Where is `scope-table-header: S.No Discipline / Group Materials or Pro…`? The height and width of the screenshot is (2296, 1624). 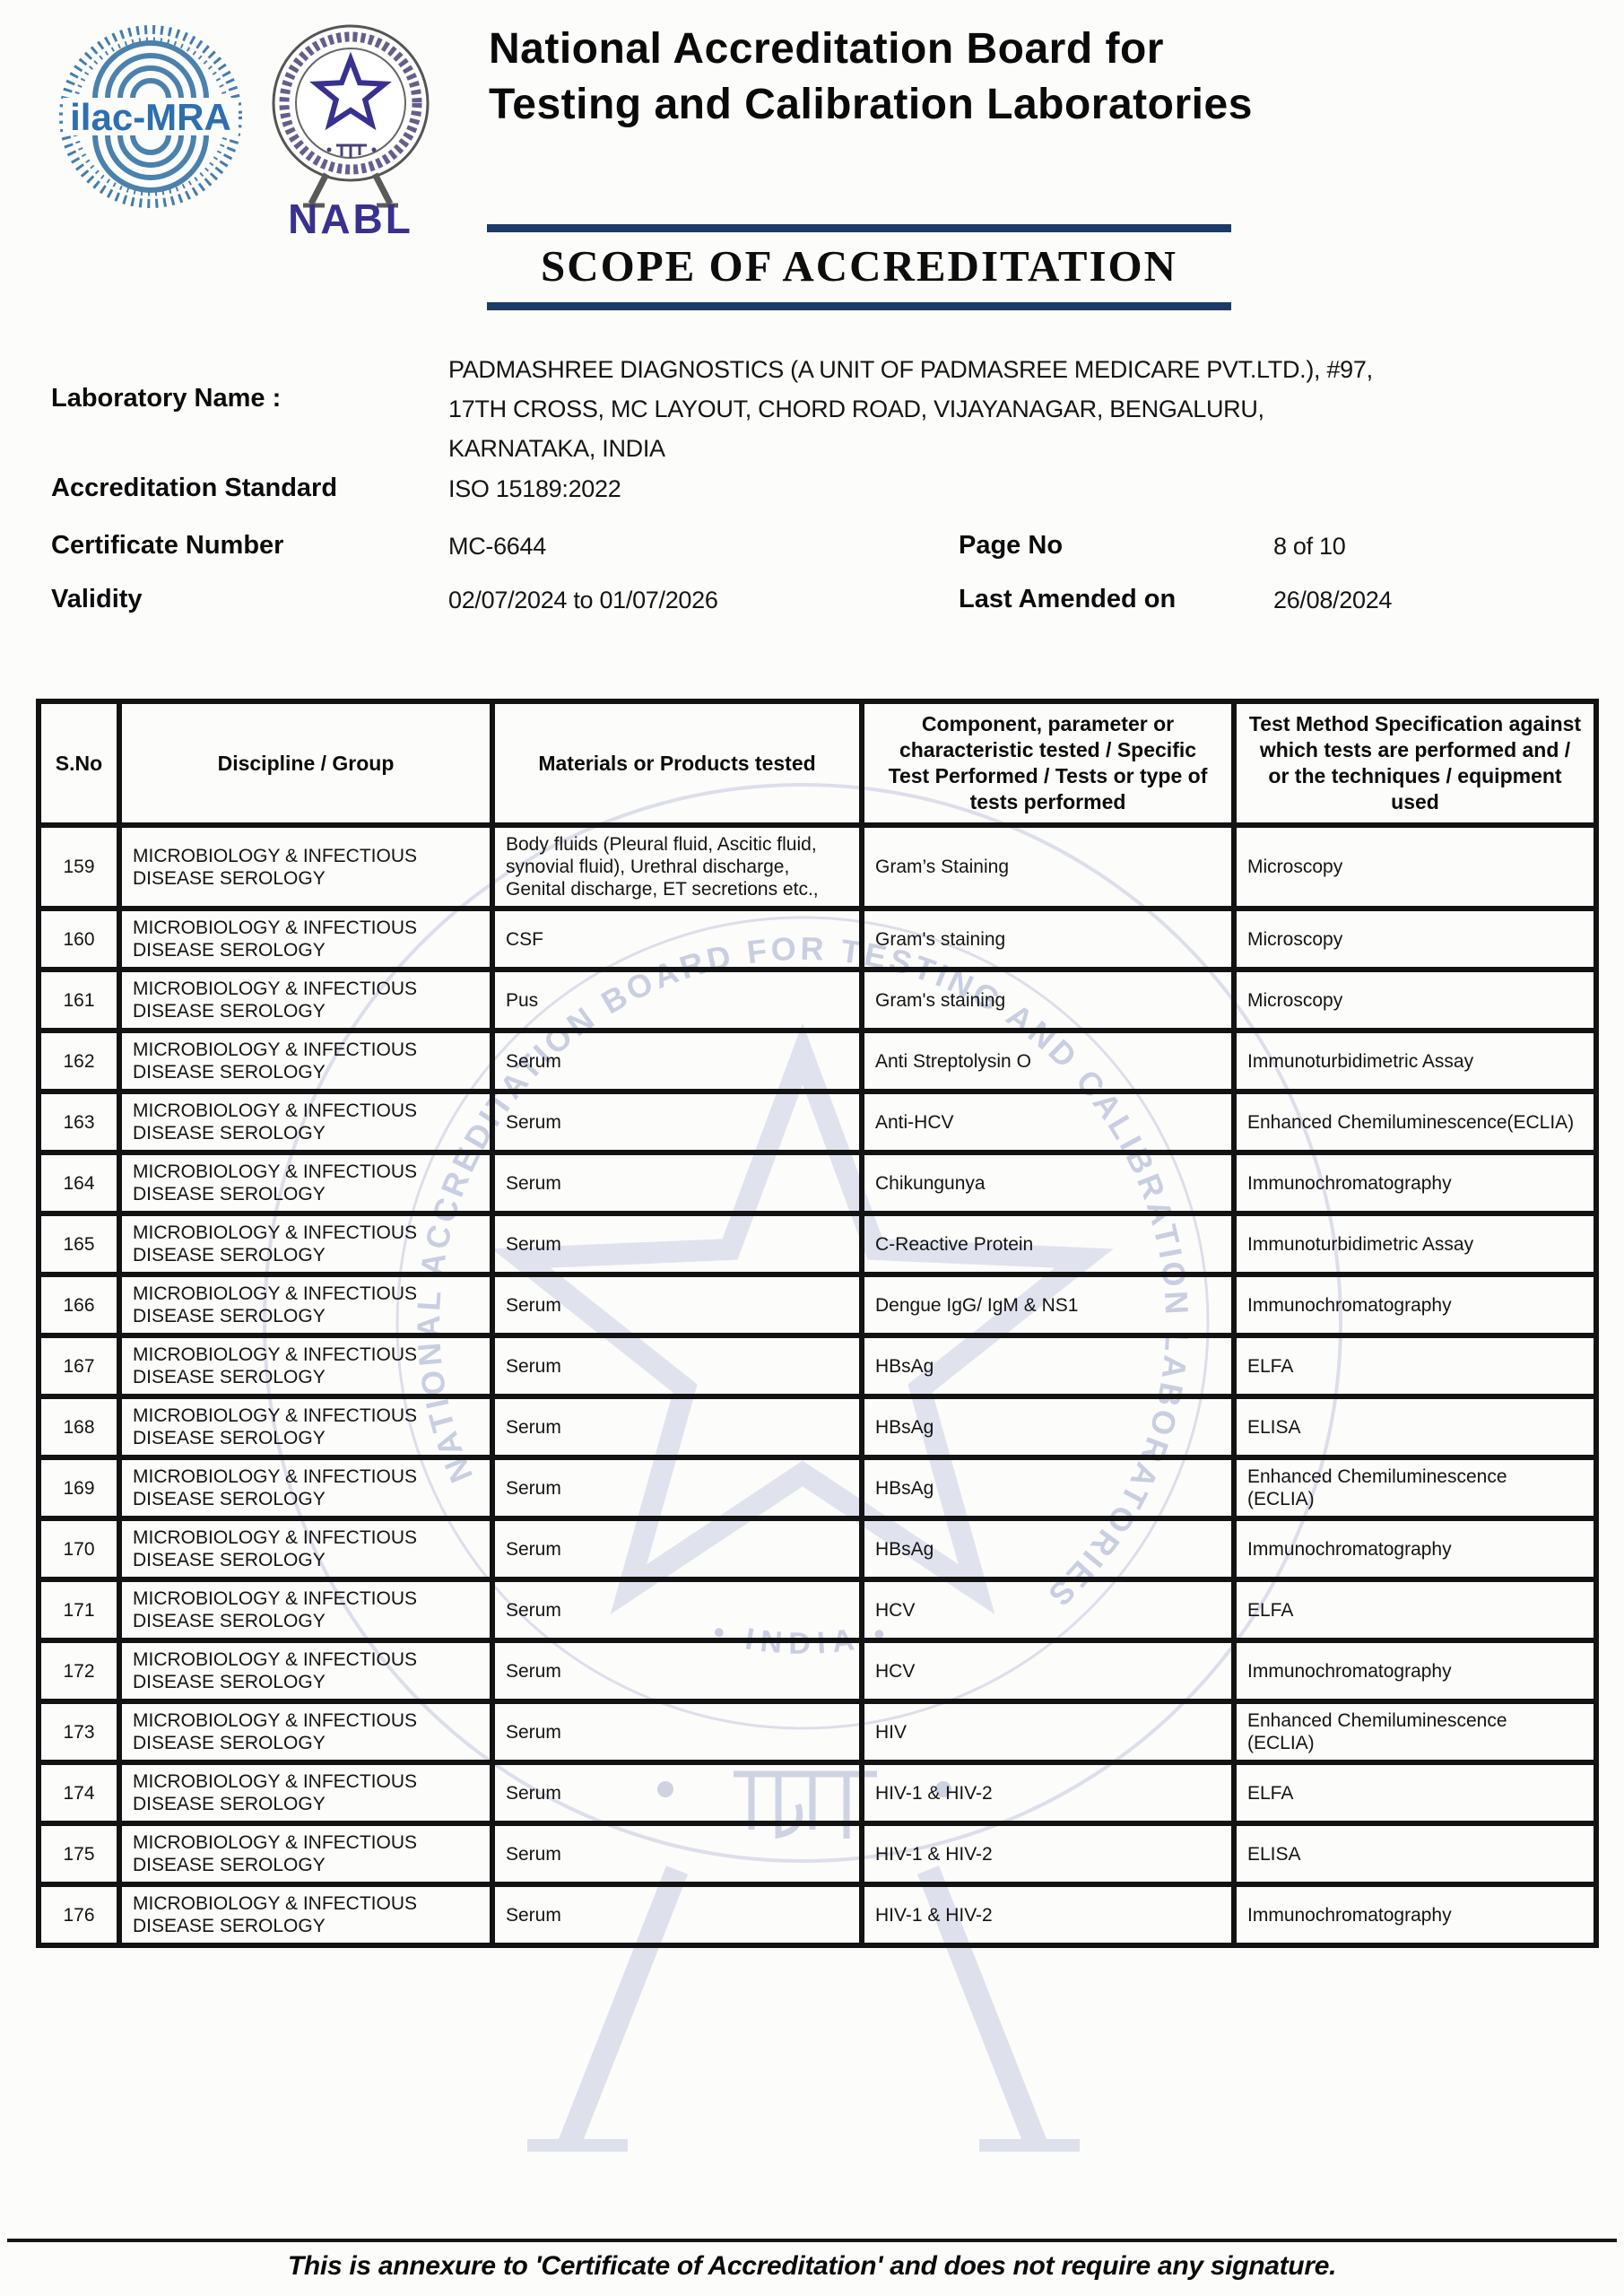 scope-table-header: S.No Discipline / Group Materials or Pro… is located at coordinates (817, 763).